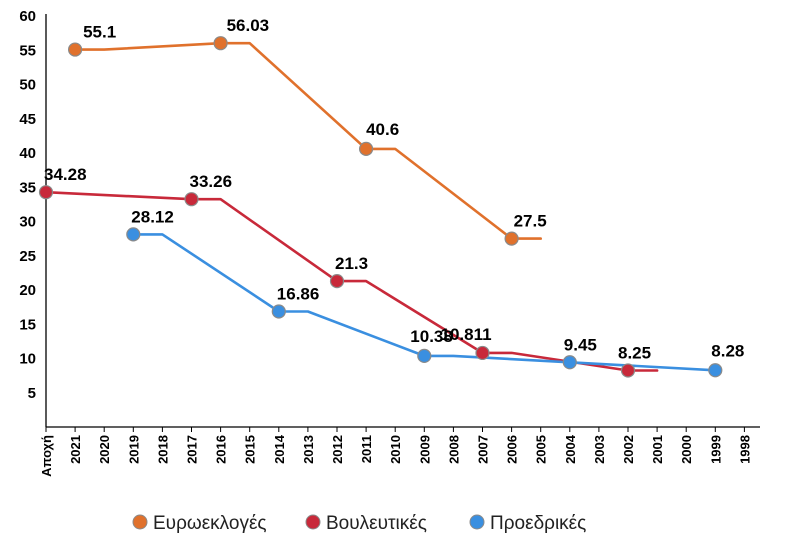 Image resolution: width=800 pixels, height=541 pixels. I want to click on x-tick-label: 2004, so click(570, 449).